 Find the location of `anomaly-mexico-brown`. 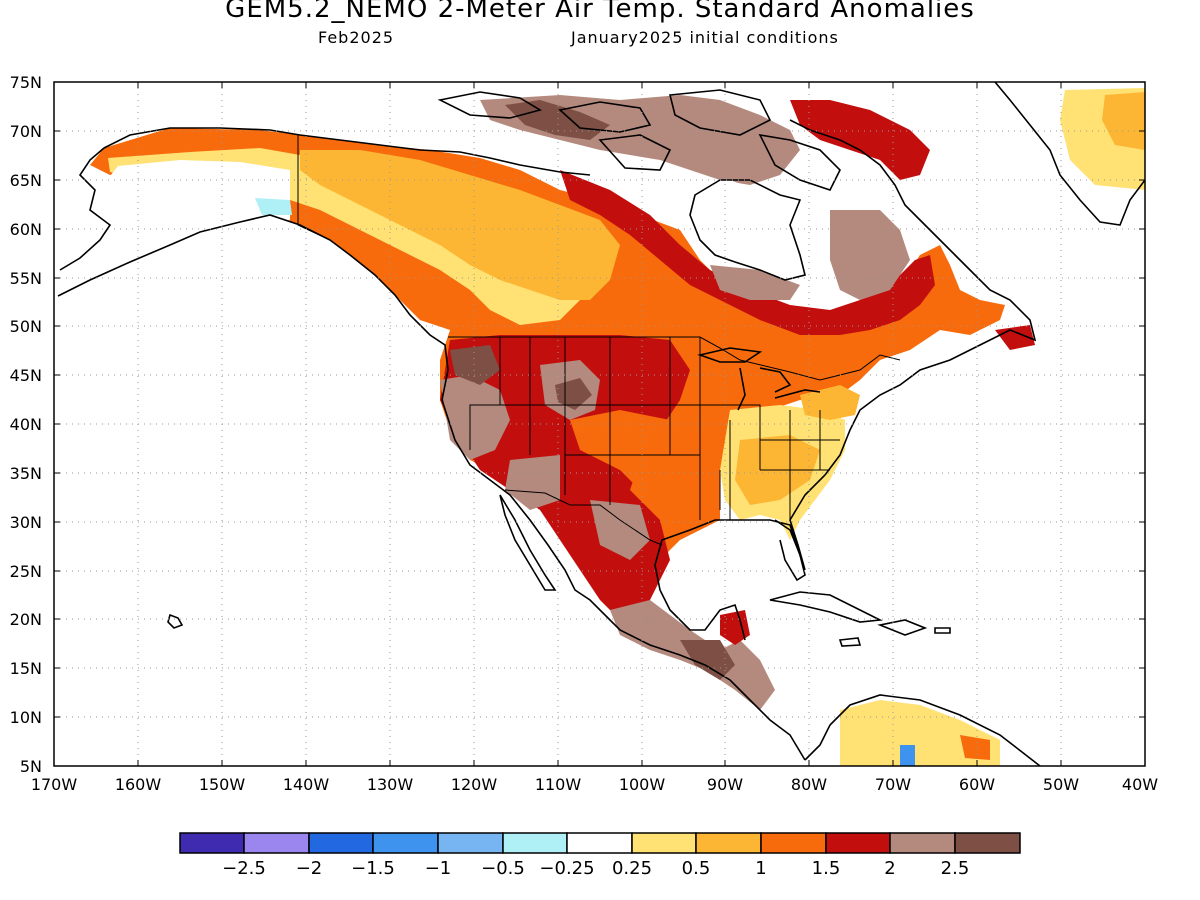

anomaly-mexico-brown is located at coordinates (620, 530).